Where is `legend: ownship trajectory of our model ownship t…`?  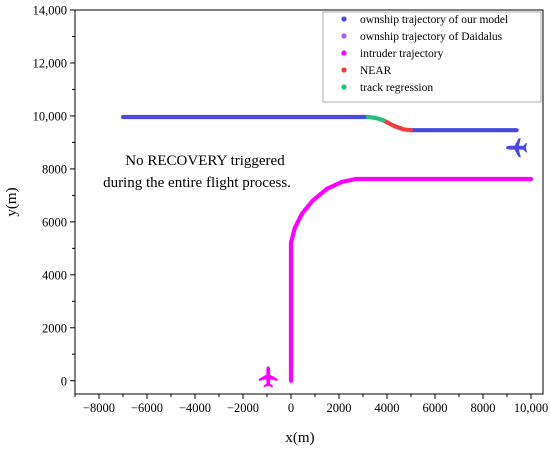
legend: ownship trajectory of our model ownship t… is located at coordinates (432, 57).